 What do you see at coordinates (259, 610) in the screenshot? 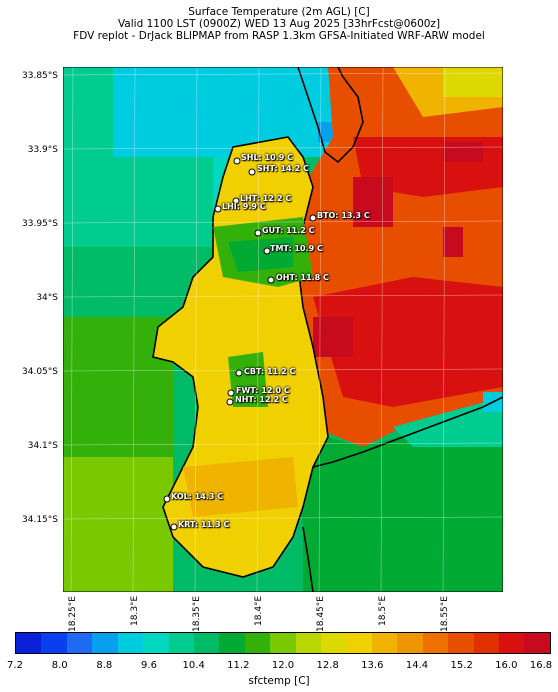
I see `lon-label: 18.4°E` at bounding box center [259, 610].